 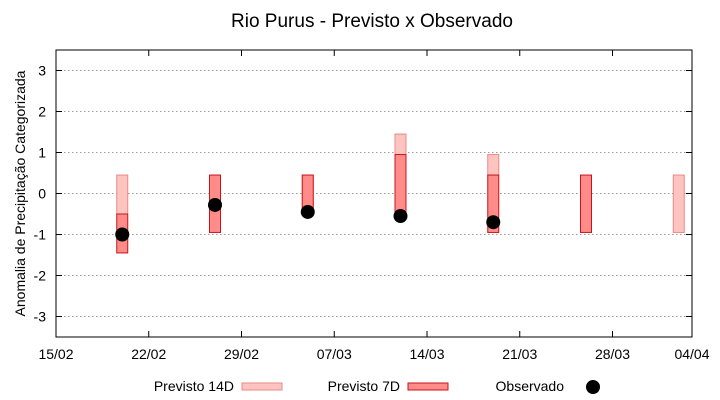 What do you see at coordinates (372, 21) in the screenshot?
I see `chart-title: Rio Purus - Previsto x Observado` at bounding box center [372, 21].